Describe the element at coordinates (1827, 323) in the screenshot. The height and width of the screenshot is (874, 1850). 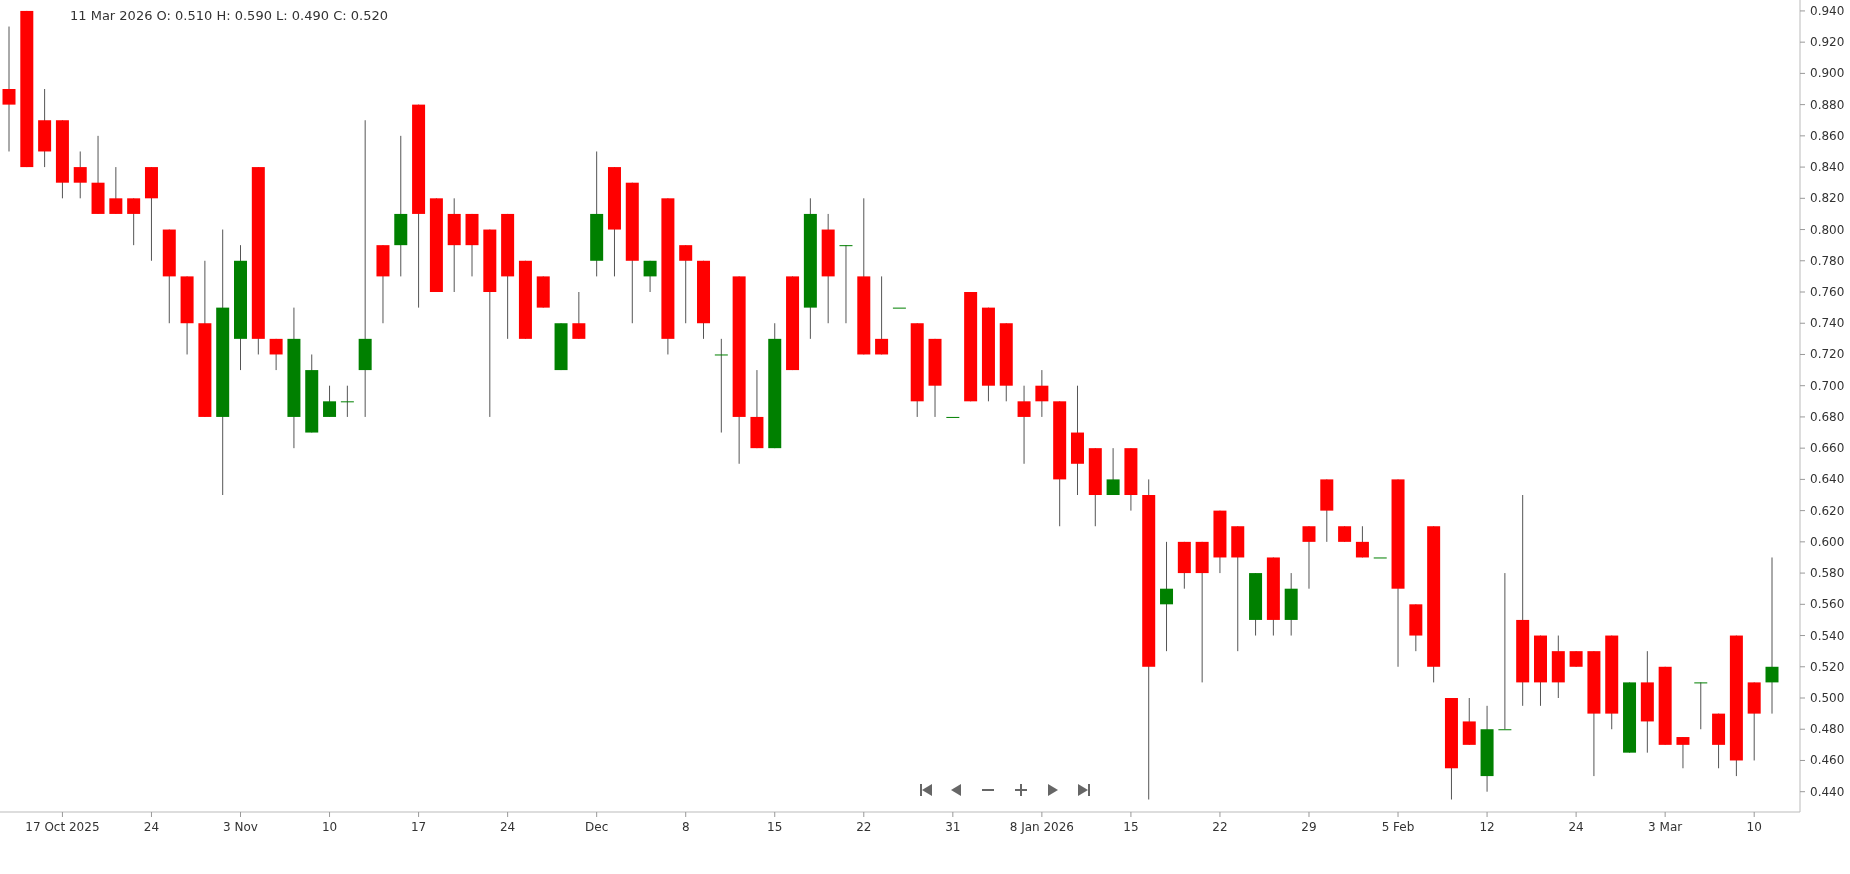
I see `y-tick-label: 0.740` at that location.